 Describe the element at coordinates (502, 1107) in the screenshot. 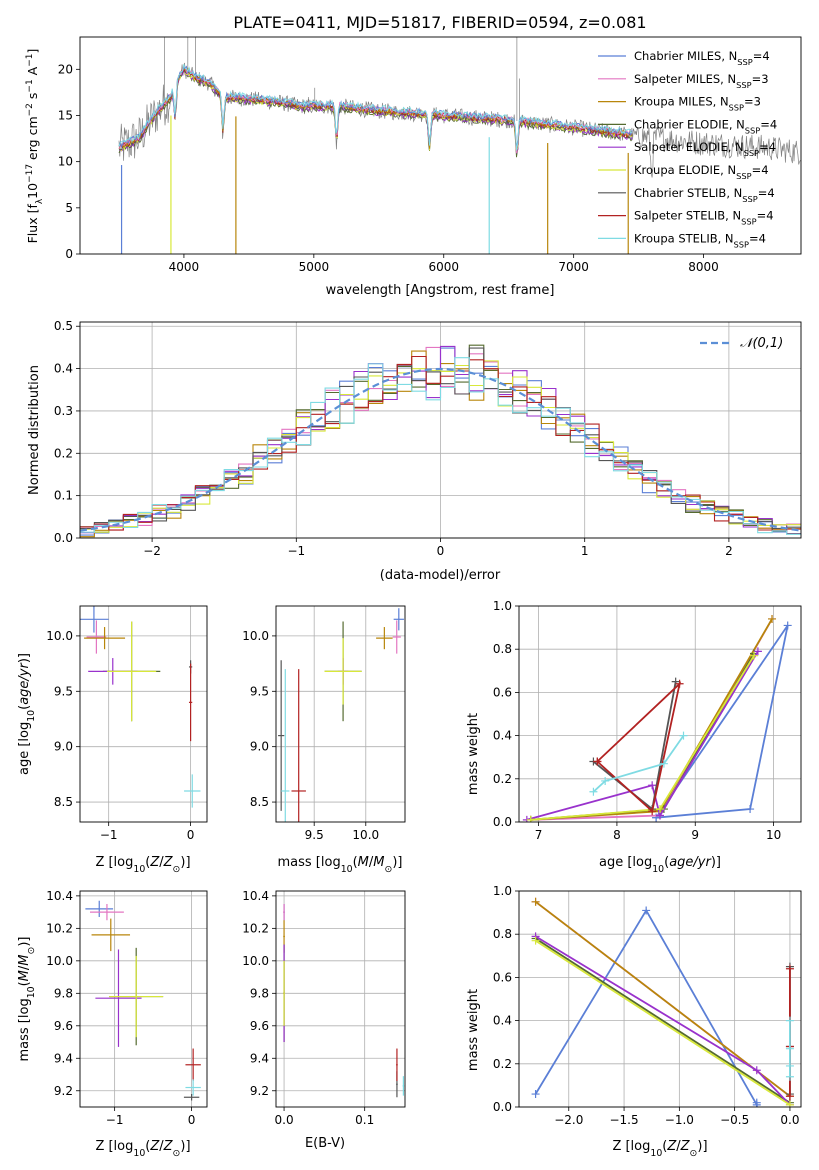

I see `mw-Z-ytick-label: 0.0` at that location.